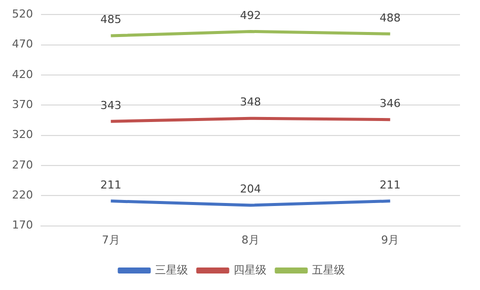 The height and width of the screenshot is (290, 480). Describe the element at coordinates (390, 103) in the screenshot. I see `data-label: 346` at that location.